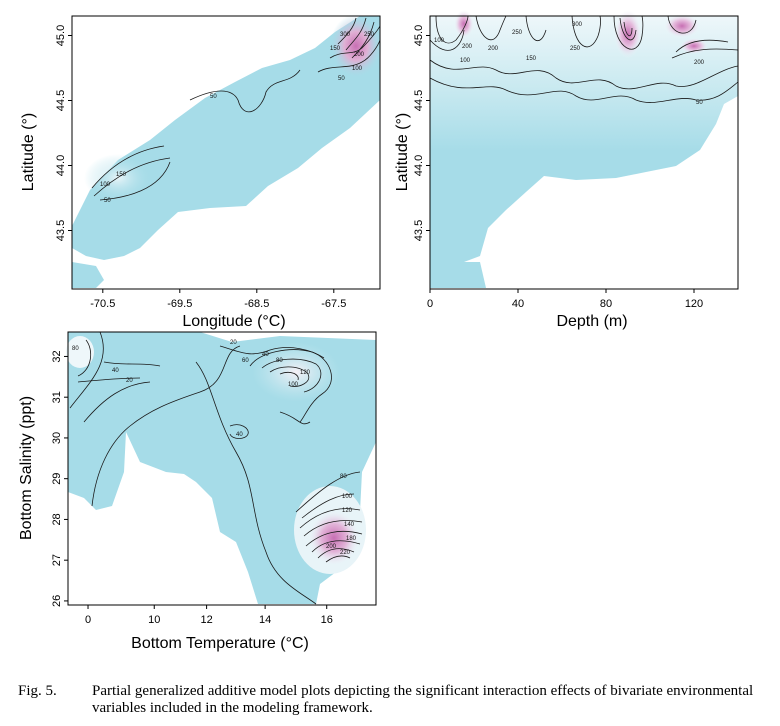 The width and height of the screenshot is (780, 726). What do you see at coordinates (57, 356) in the screenshot?
I see `y-tick-label: 32` at bounding box center [57, 356].